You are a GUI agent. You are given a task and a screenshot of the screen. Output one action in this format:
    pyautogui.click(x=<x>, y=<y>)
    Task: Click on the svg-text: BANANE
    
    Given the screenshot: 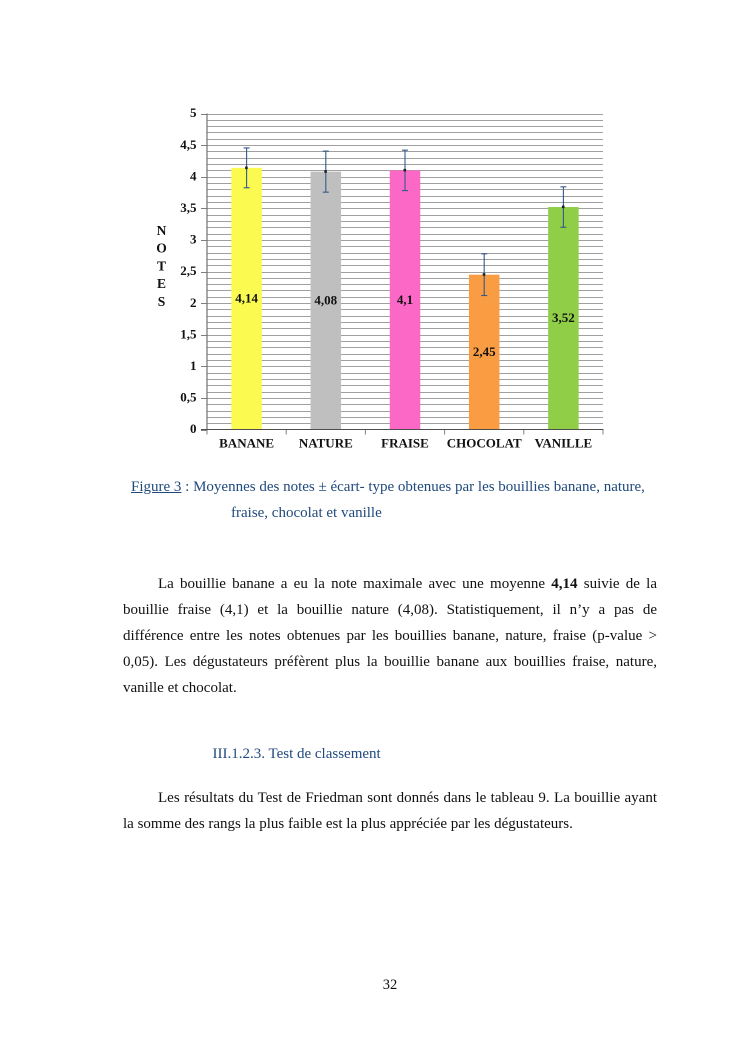 What is the action you would take?
    pyautogui.click(x=246, y=443)
    